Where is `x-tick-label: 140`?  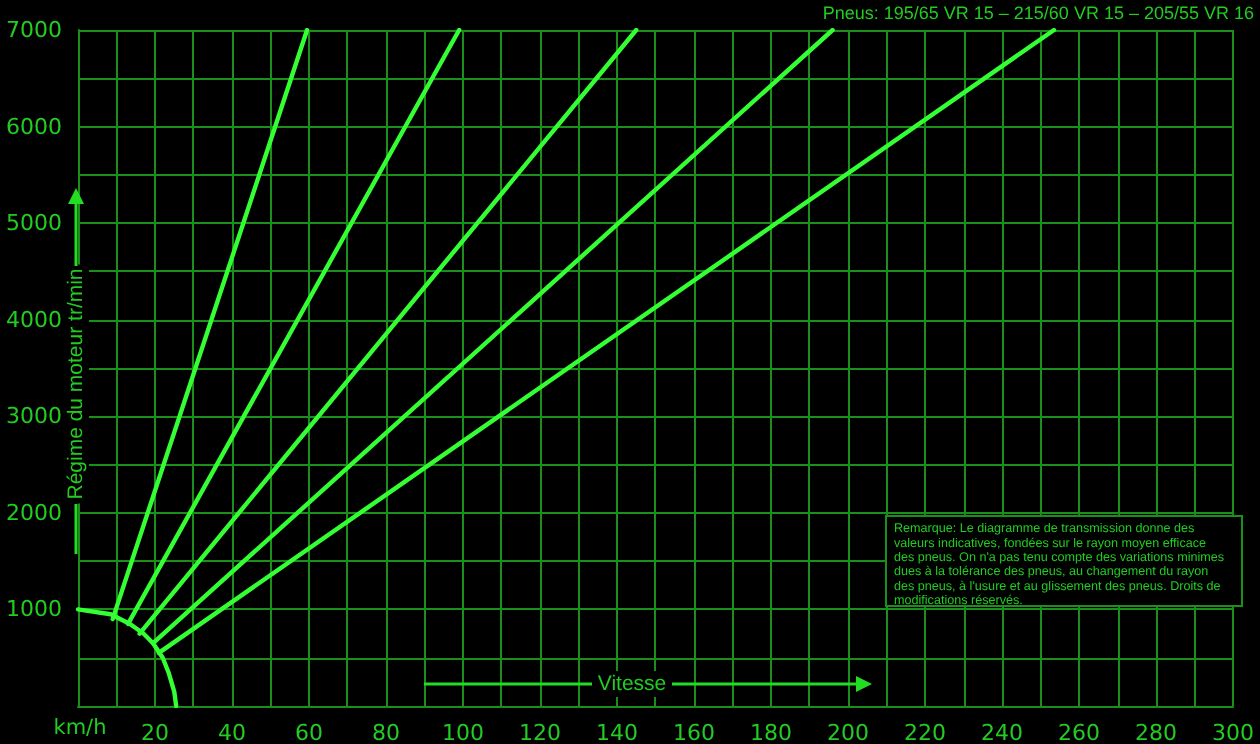
x-tick-label: 140 is located at coordinates (617, 732).